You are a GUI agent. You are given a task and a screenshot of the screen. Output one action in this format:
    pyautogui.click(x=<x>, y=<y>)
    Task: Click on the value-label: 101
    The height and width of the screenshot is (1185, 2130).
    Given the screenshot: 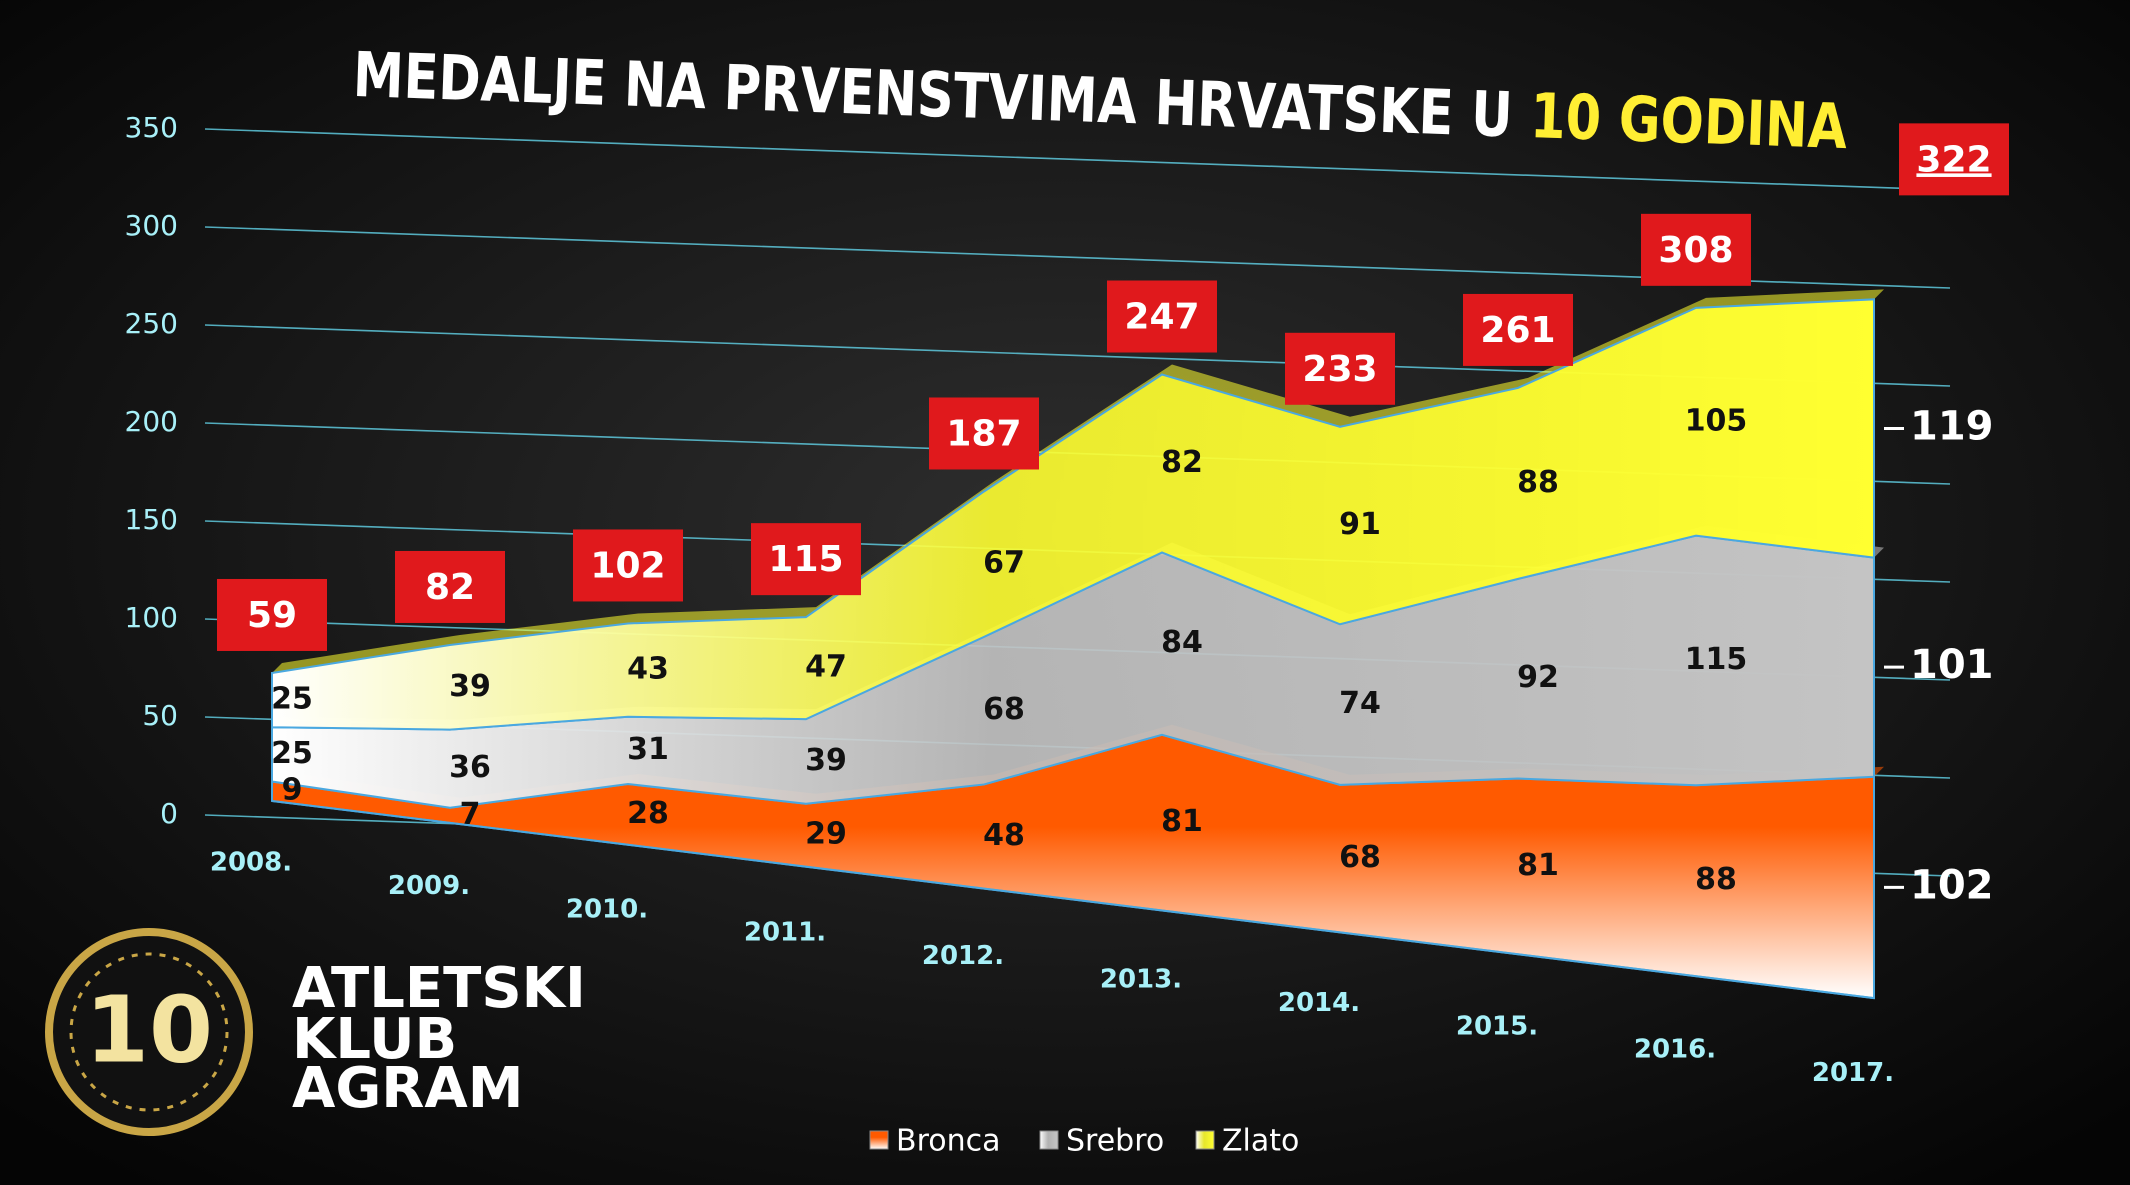 What is the action you would take?
    pyautogui.click(x=1952, y=665)
    